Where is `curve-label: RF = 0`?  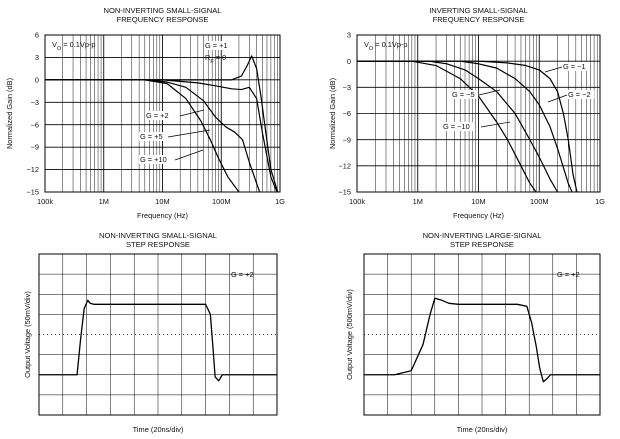
curve-label: RF = 0 is located at coordinates (215, 59).